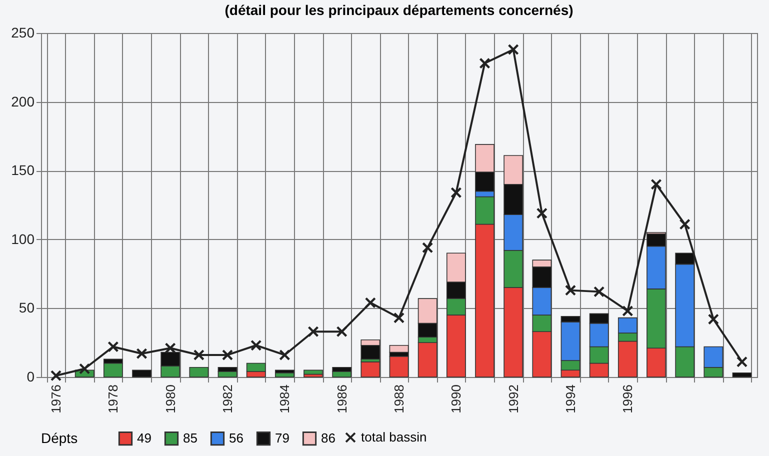  What do you see at coordinates (113, 399) in the screenshot?
I see `x-tick-label: 1978` at bounding box center [113, 399].